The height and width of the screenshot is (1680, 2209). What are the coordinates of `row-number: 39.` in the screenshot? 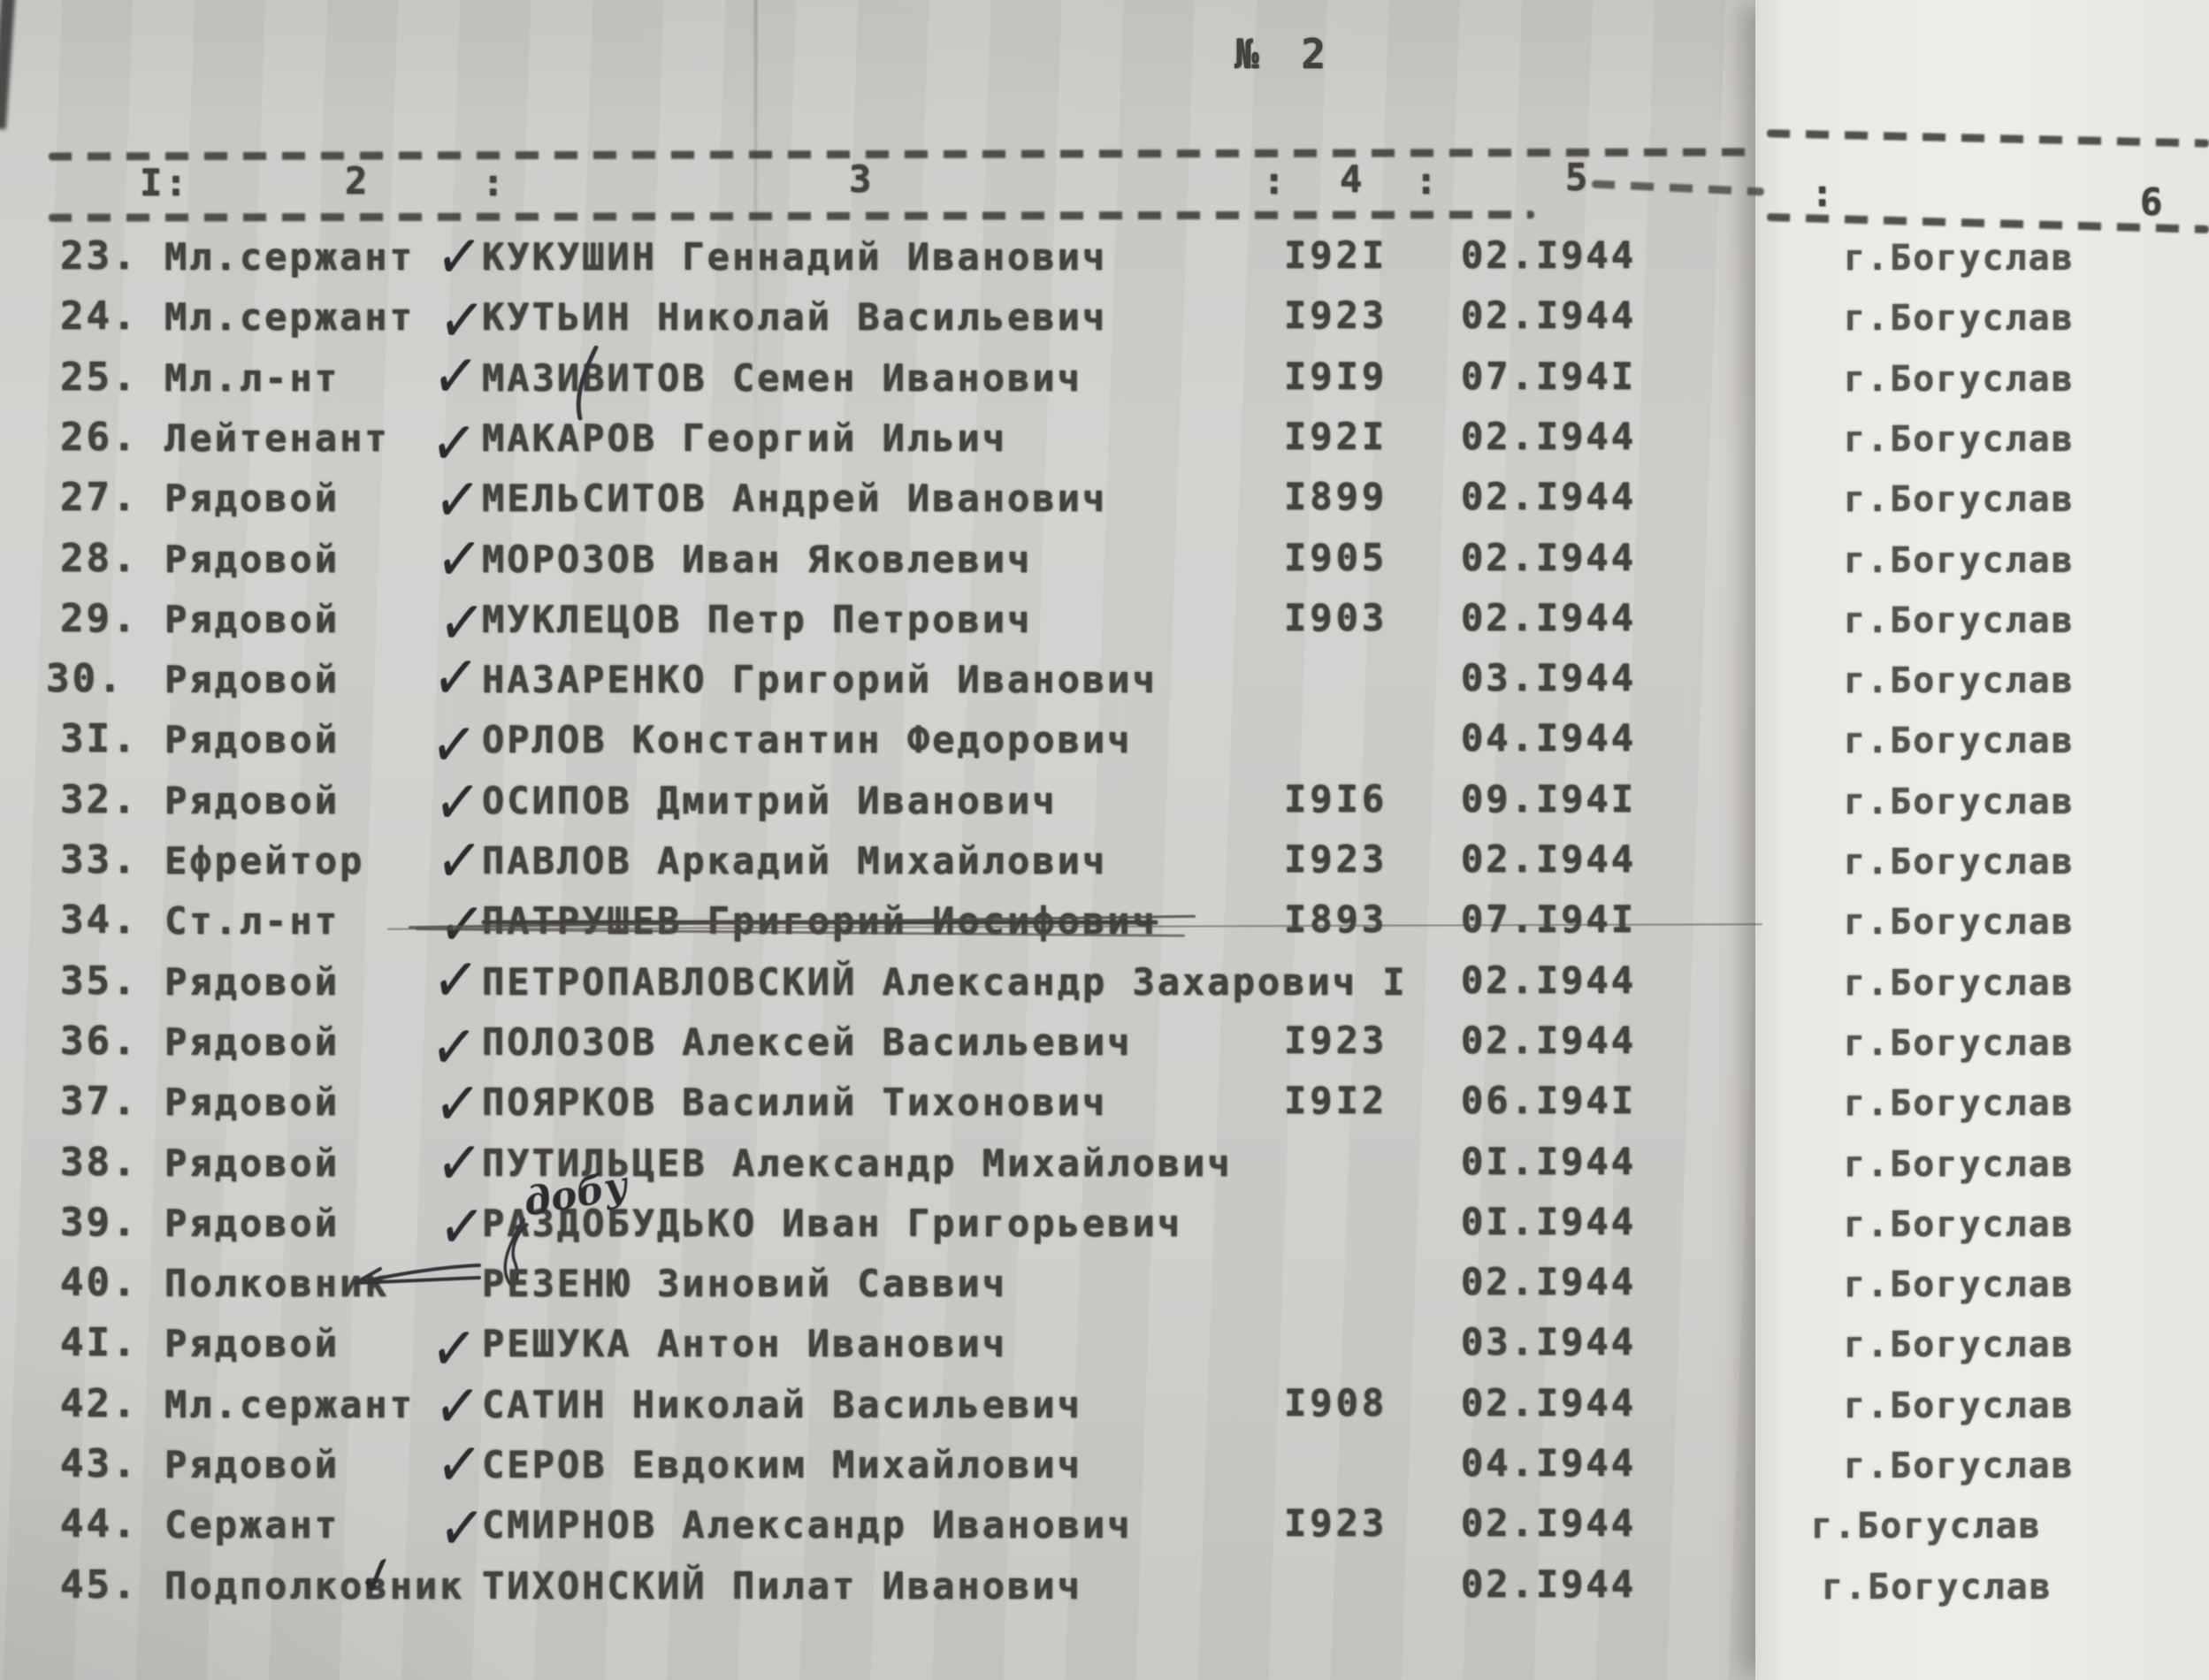 It's located at (99, 1222).